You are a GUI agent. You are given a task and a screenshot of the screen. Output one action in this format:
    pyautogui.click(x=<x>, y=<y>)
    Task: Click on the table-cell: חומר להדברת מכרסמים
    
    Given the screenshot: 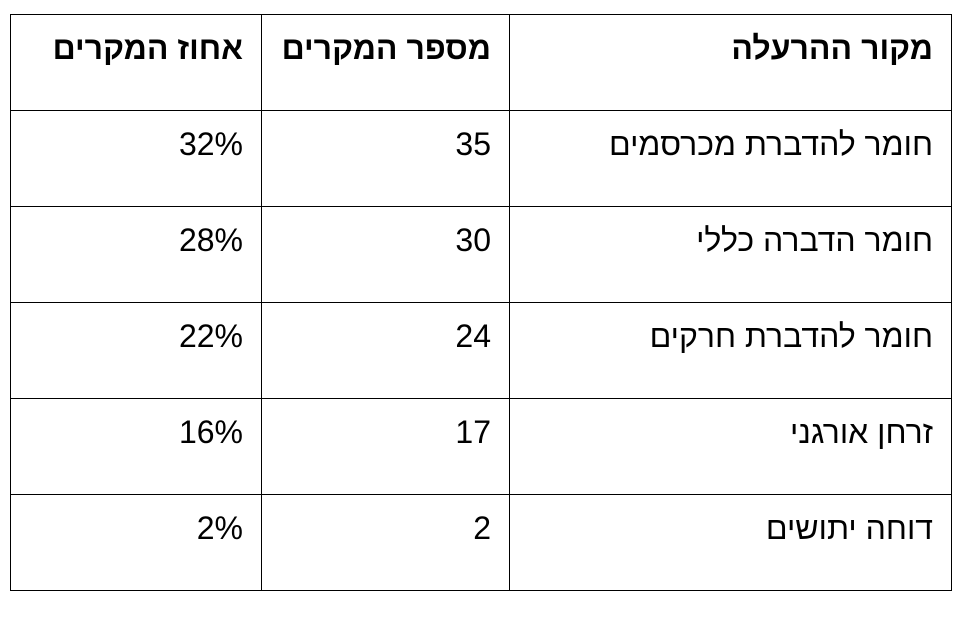 What is the action you would take?
    pyautogui.click(x=730, y=158)
    